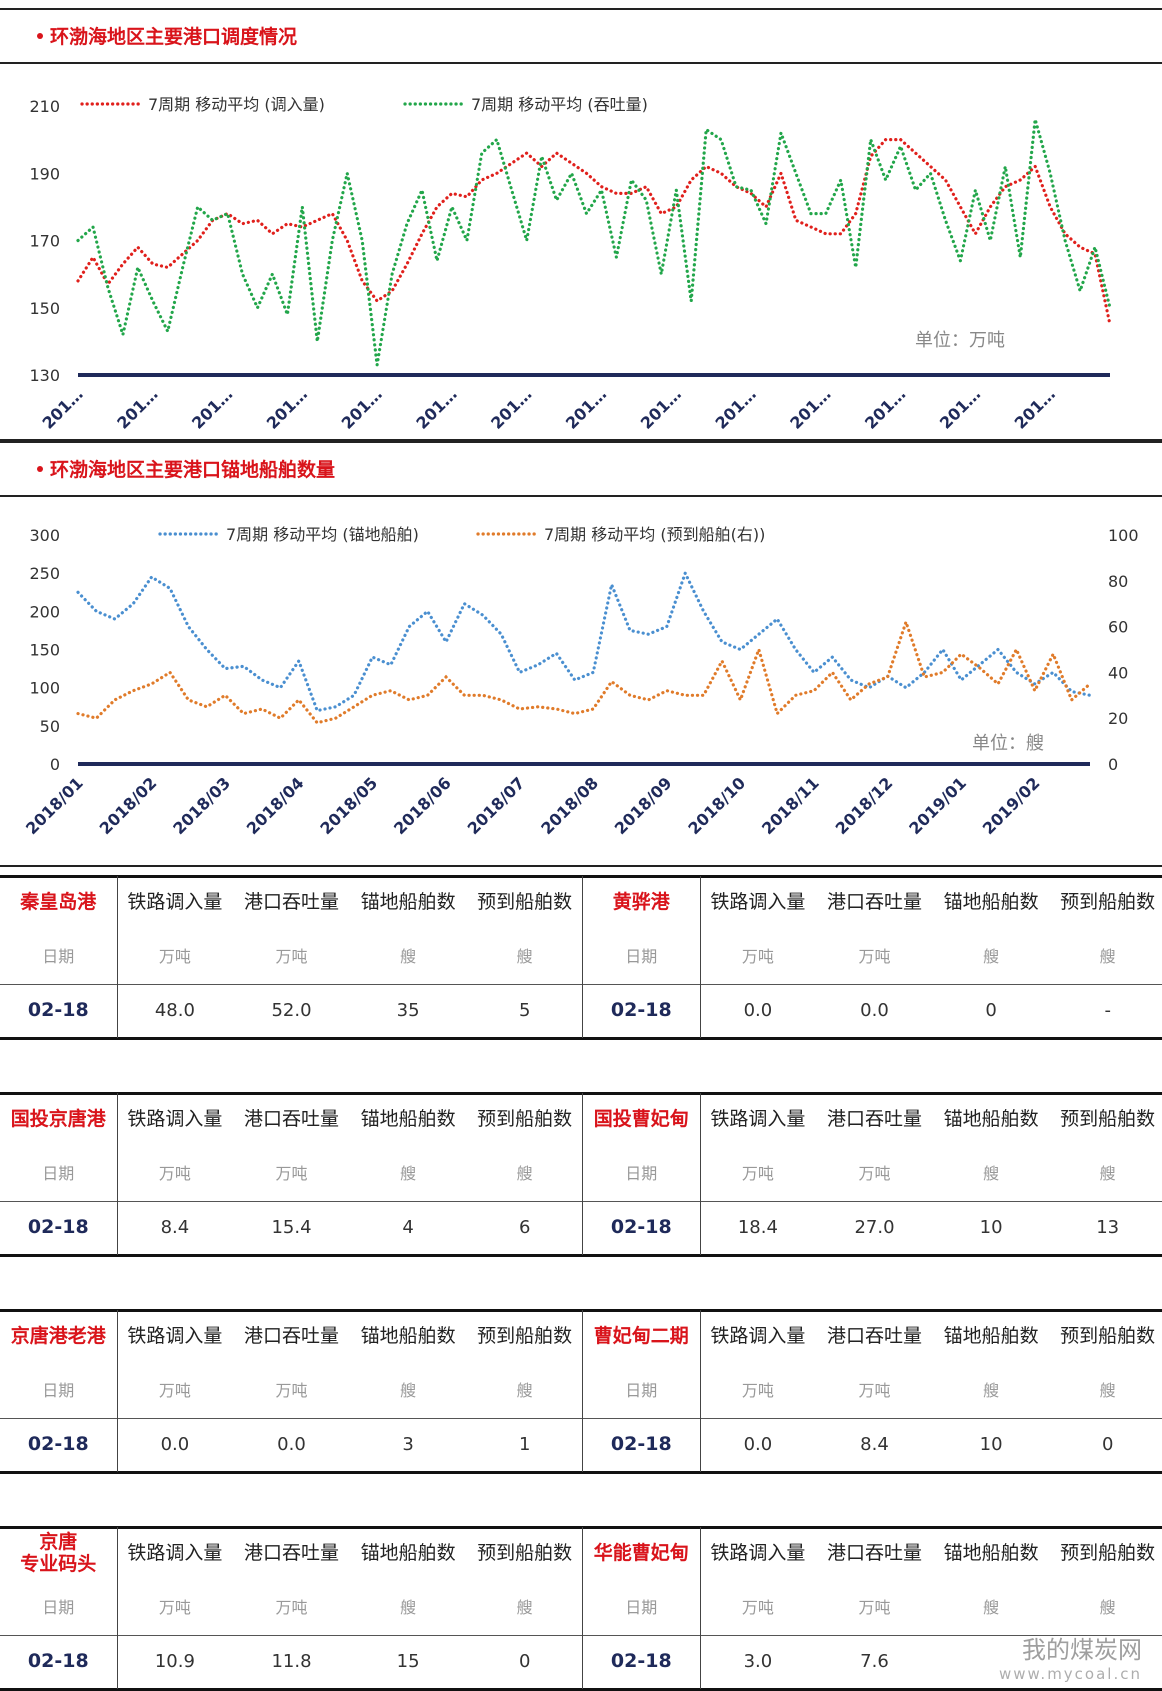  I want to click on chart-title: 环渤海地区主要港口调度情况, so click(173, 36).